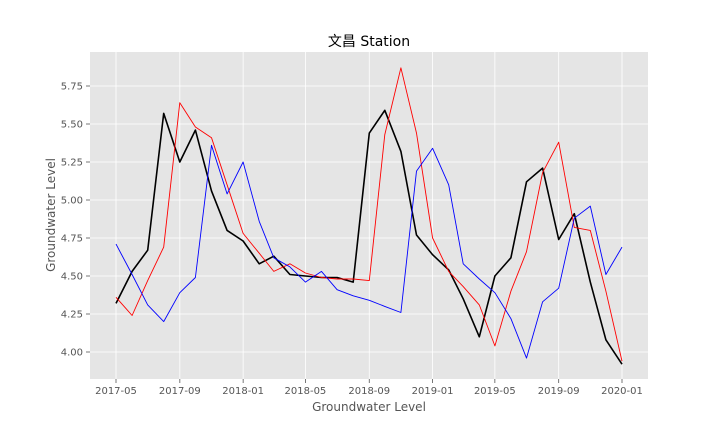  Describe the element at coordinates (369, 42) in the screenshot. I see `chart-title: 文昌 Station` at that location.